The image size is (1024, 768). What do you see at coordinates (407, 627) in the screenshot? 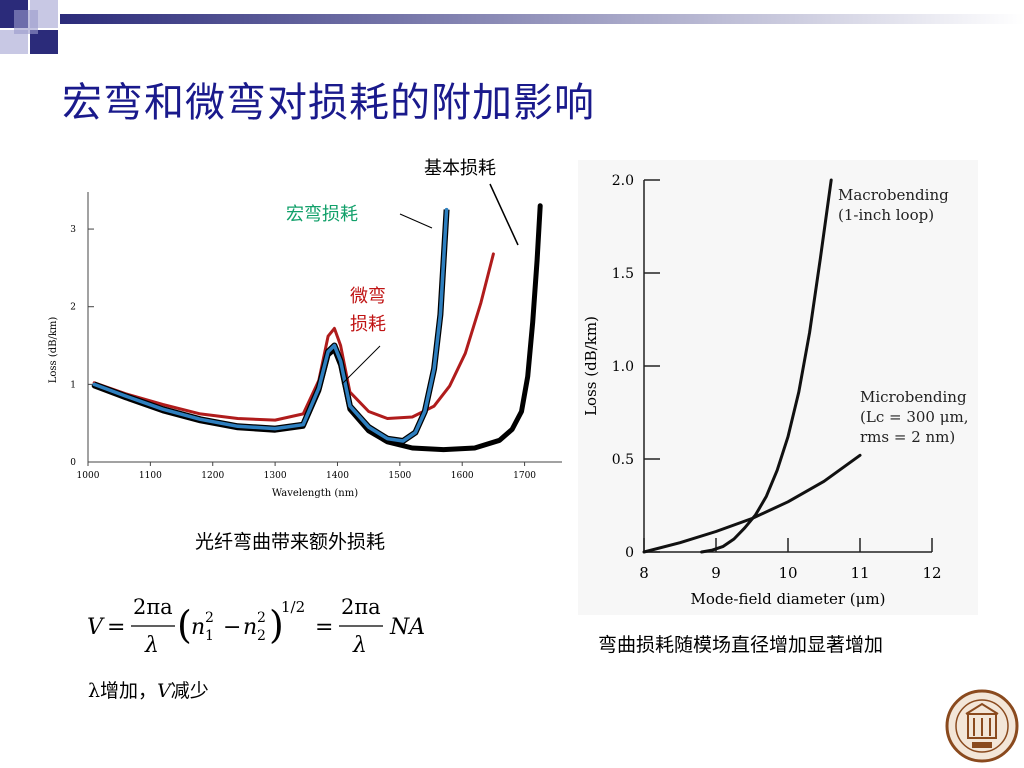
I see `formula-NA: NA` at bounding box center [407, 627].